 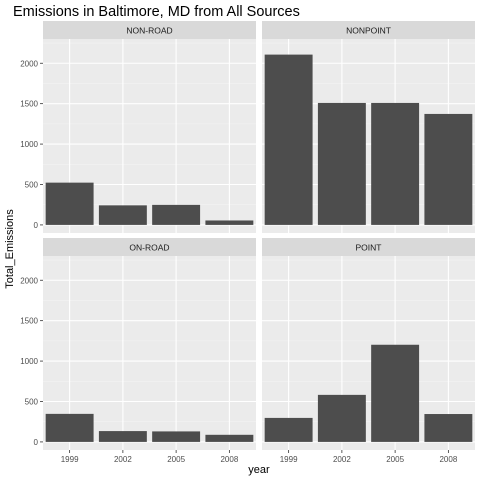 I want to click on bar-nonpoint-2008, so click(x=448, y=169).